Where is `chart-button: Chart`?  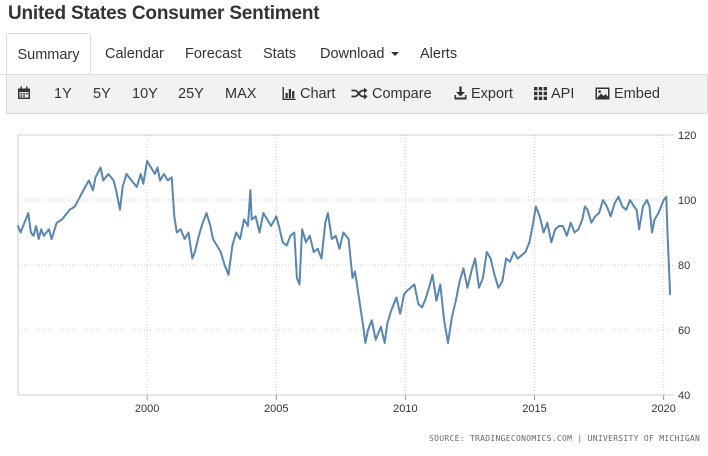 chart-button: Chart is located at coordinates (308, 94).